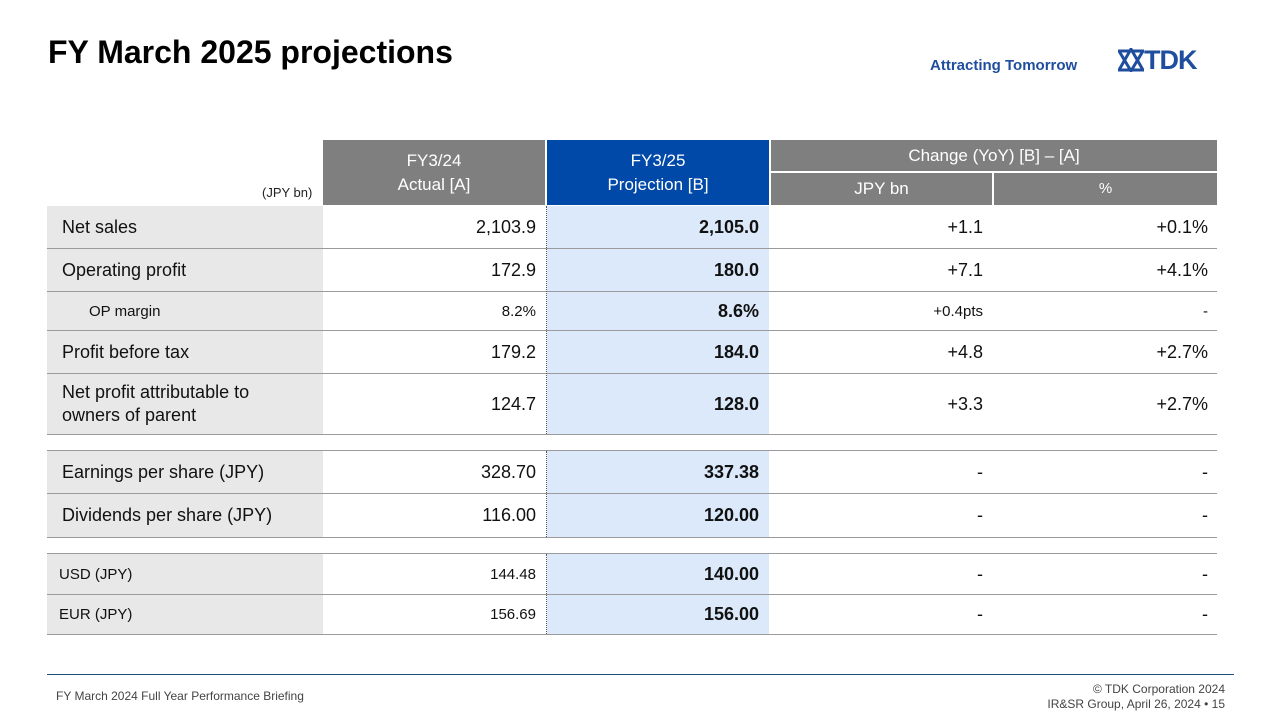 Image resolution: width=1281 pixels, height=720 pixels. Describe the element at coordinates (658, 352) in the screenshot. I see `projection-value: 184.0` at that location.